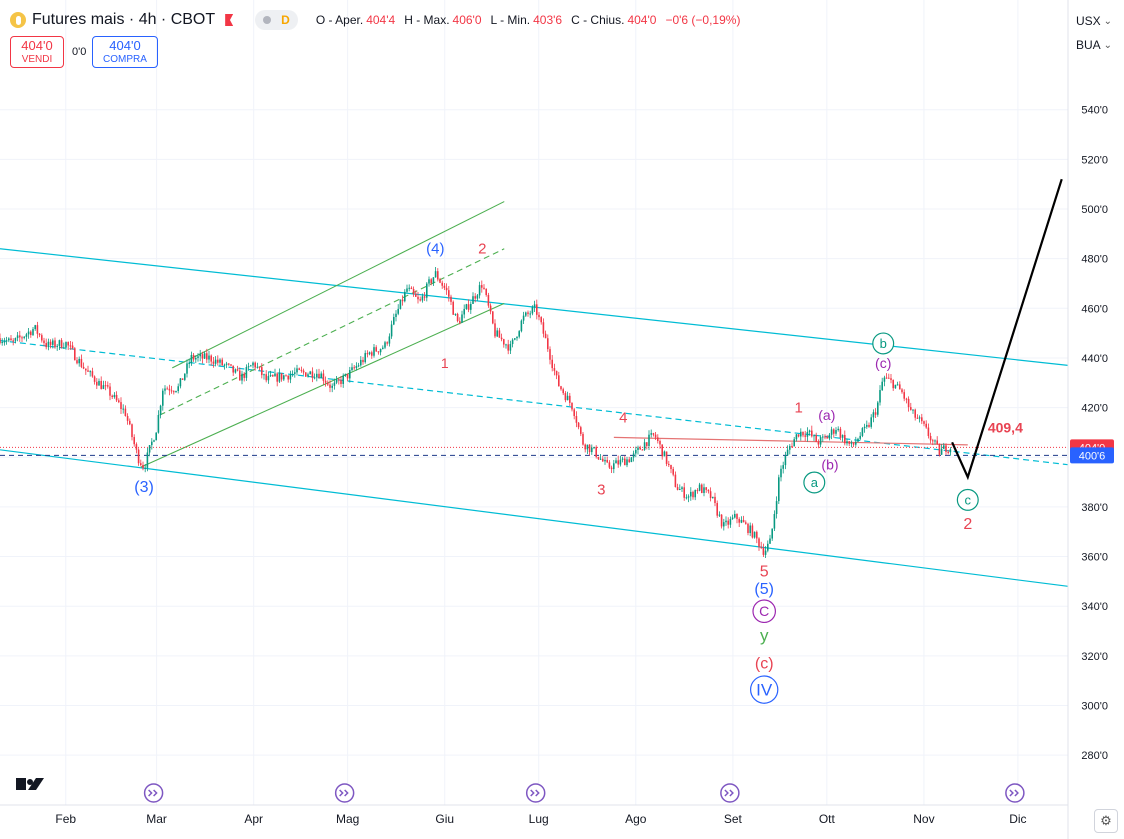 The width and height of the screenshot is (1124, 839). Describe the element at coordinates (230, 20) in the screenshot. I see `flag-icon` at that location.